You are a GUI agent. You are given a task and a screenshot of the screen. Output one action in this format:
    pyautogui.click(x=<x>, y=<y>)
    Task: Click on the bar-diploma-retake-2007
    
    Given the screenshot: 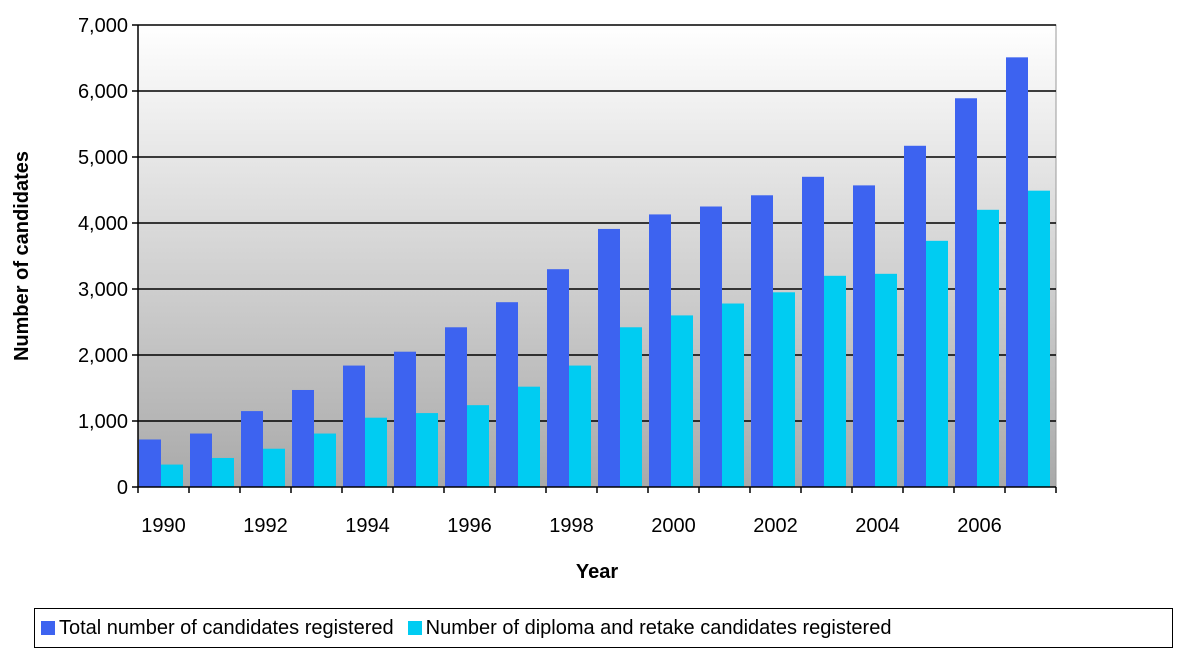 What is the action you would take?
    pyautogui.click(x=1039, y=338)
    